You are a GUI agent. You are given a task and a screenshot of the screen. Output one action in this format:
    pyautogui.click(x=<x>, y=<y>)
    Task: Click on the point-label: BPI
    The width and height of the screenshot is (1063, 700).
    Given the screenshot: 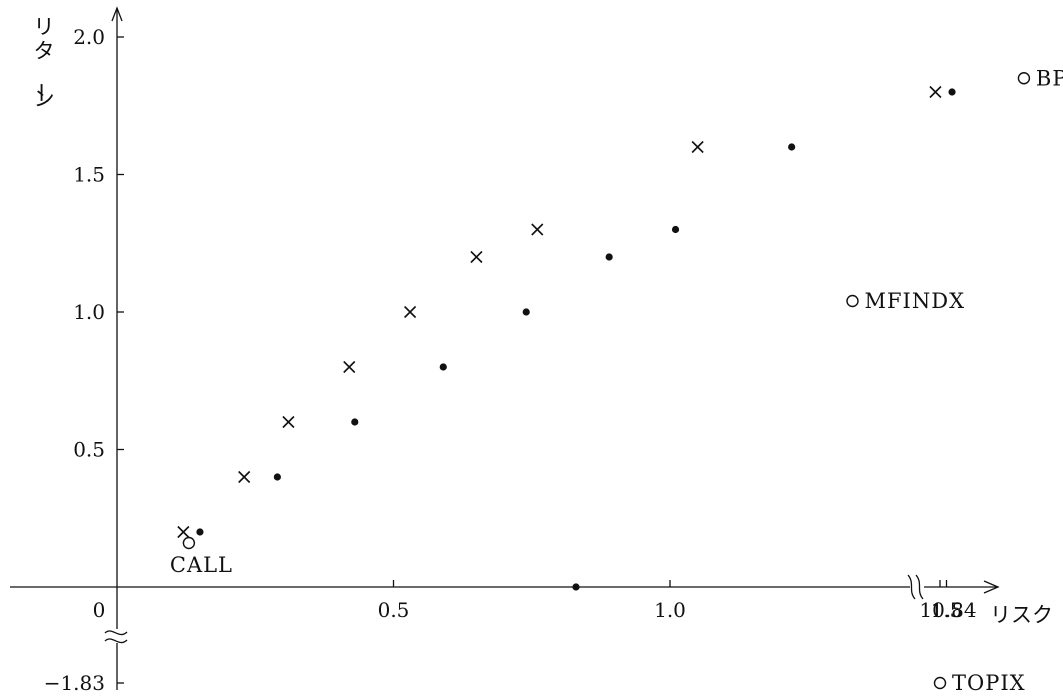 What is the action you would take?
    pyautogui.click(x=1049, y=78)
    